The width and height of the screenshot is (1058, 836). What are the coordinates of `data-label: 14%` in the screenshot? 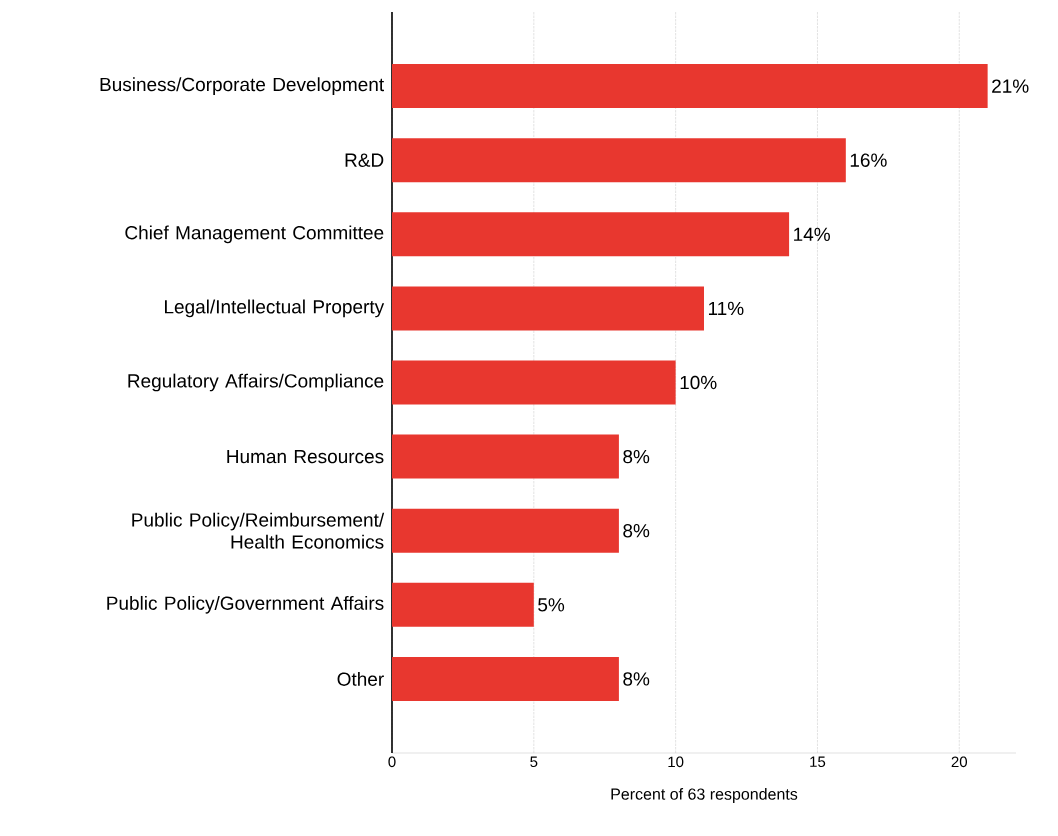 It's located at (812, 234).